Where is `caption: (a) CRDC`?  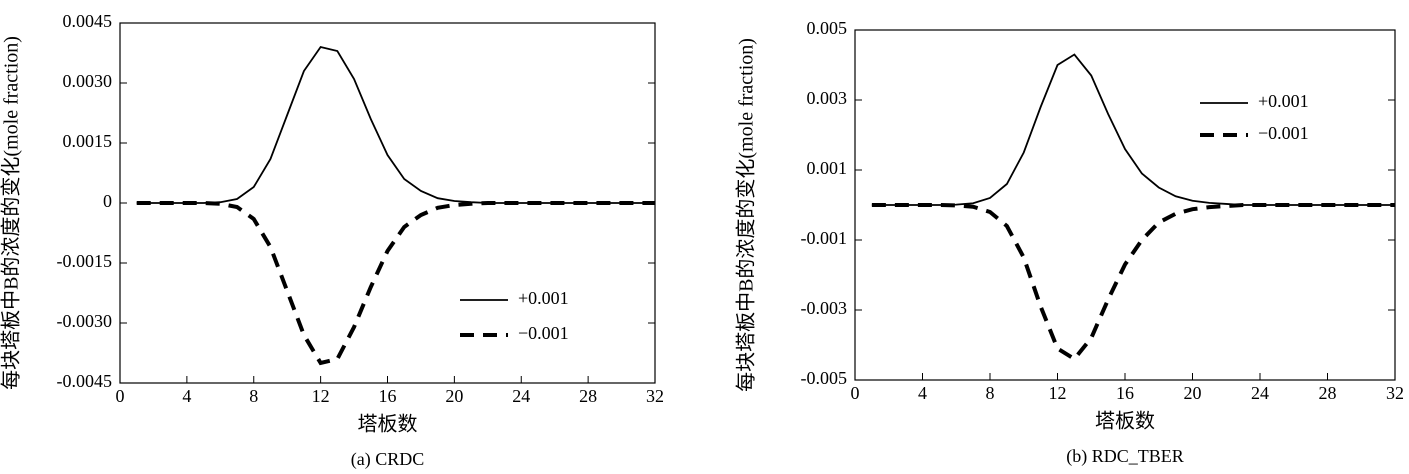 caption: (a) CRDC is located at coordinates (388, 459).